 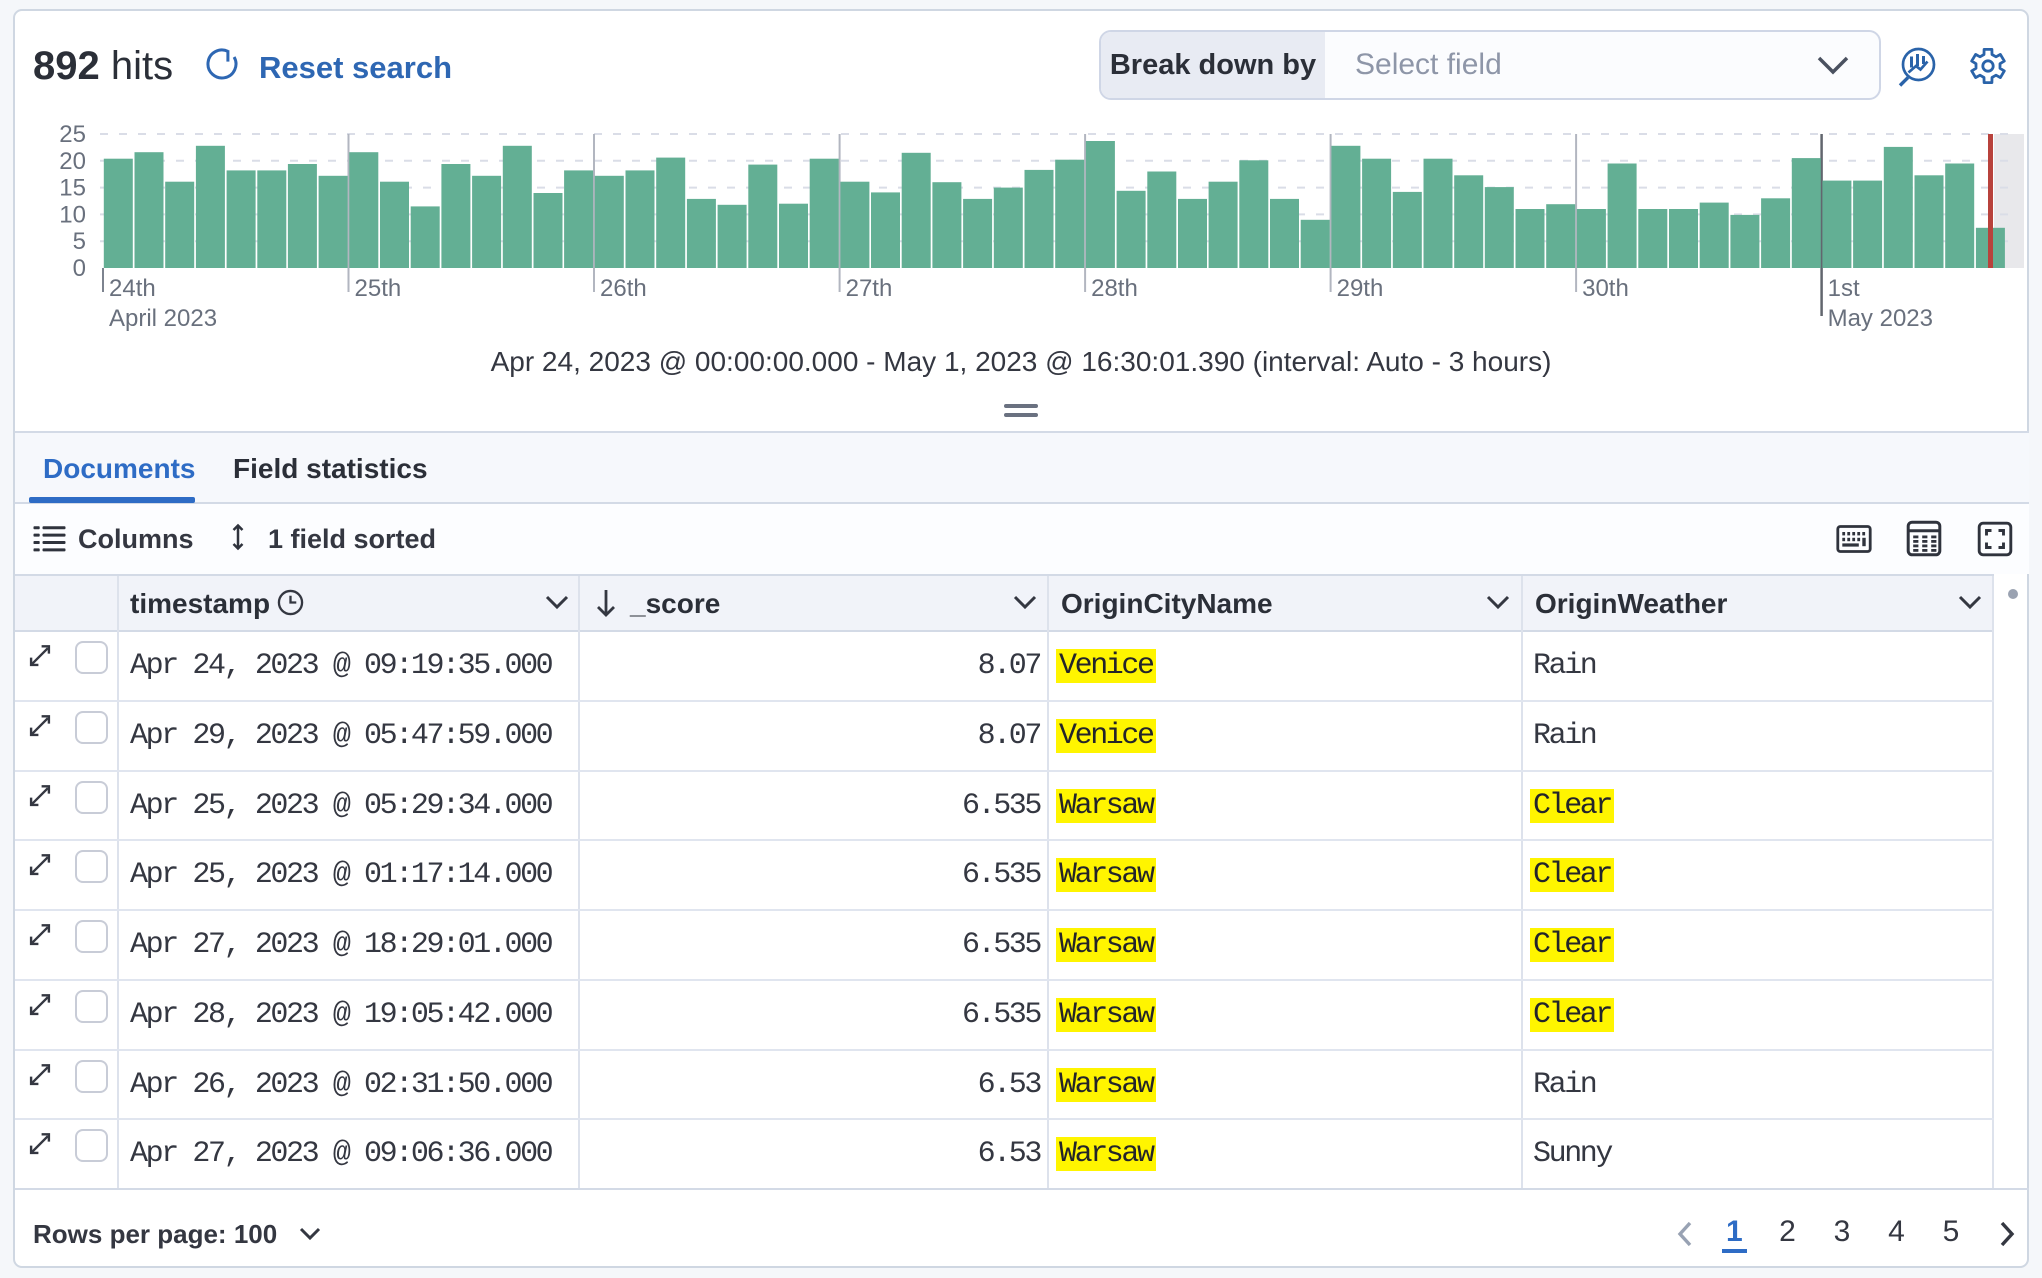 I want to click on svg-text: 25th, so click(x=378, y=288).